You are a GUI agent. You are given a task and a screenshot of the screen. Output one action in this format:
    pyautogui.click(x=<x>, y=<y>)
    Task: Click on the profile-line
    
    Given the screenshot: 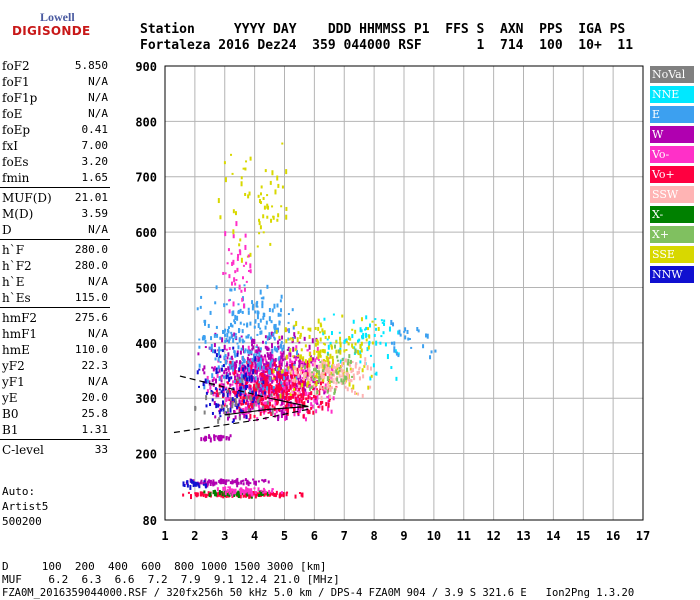 What is the action you would take?
    pyautogui.click(x=266, y=406)
    